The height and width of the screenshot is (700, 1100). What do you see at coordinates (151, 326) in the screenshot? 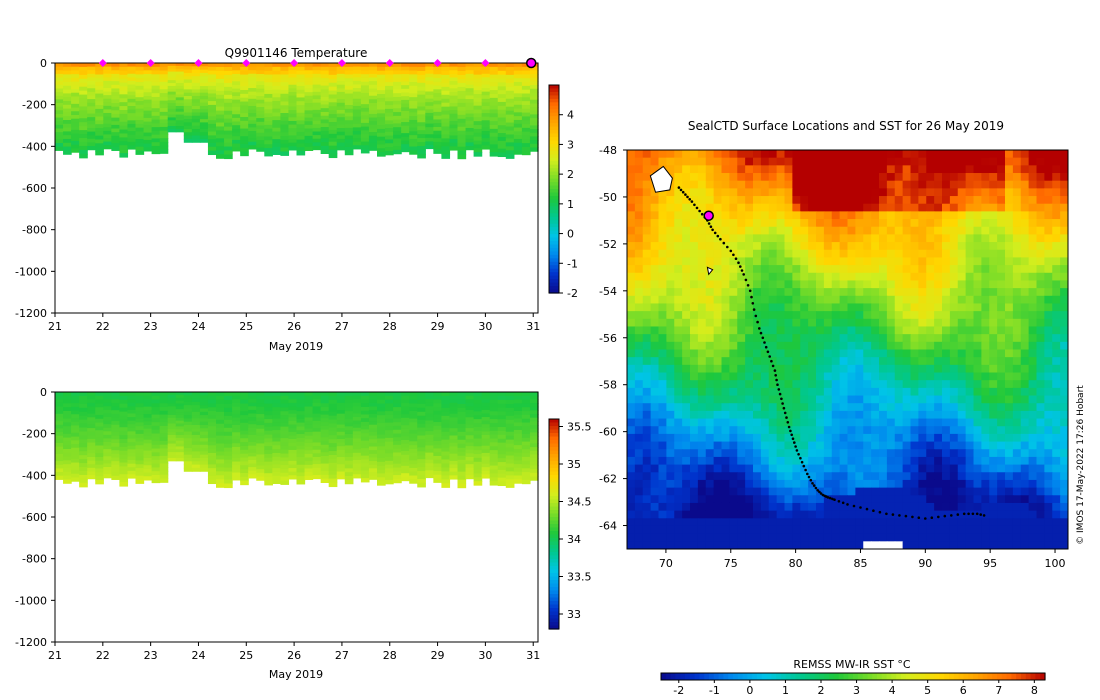
I see `x-tick-label: 23` at bounding box center [151, 326].